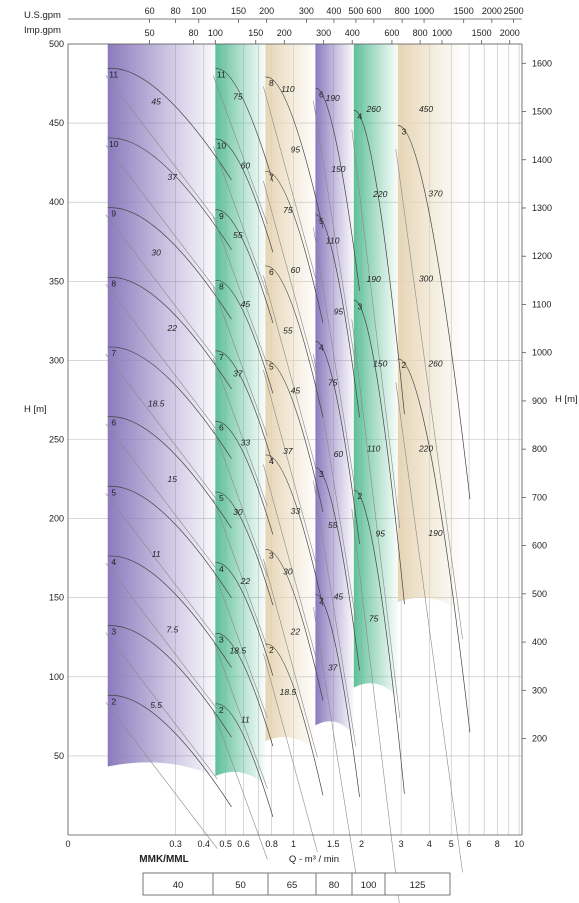 The width and height of the screenshot is (579, 903). I want to click on power-label: 45, so click(246, 304).